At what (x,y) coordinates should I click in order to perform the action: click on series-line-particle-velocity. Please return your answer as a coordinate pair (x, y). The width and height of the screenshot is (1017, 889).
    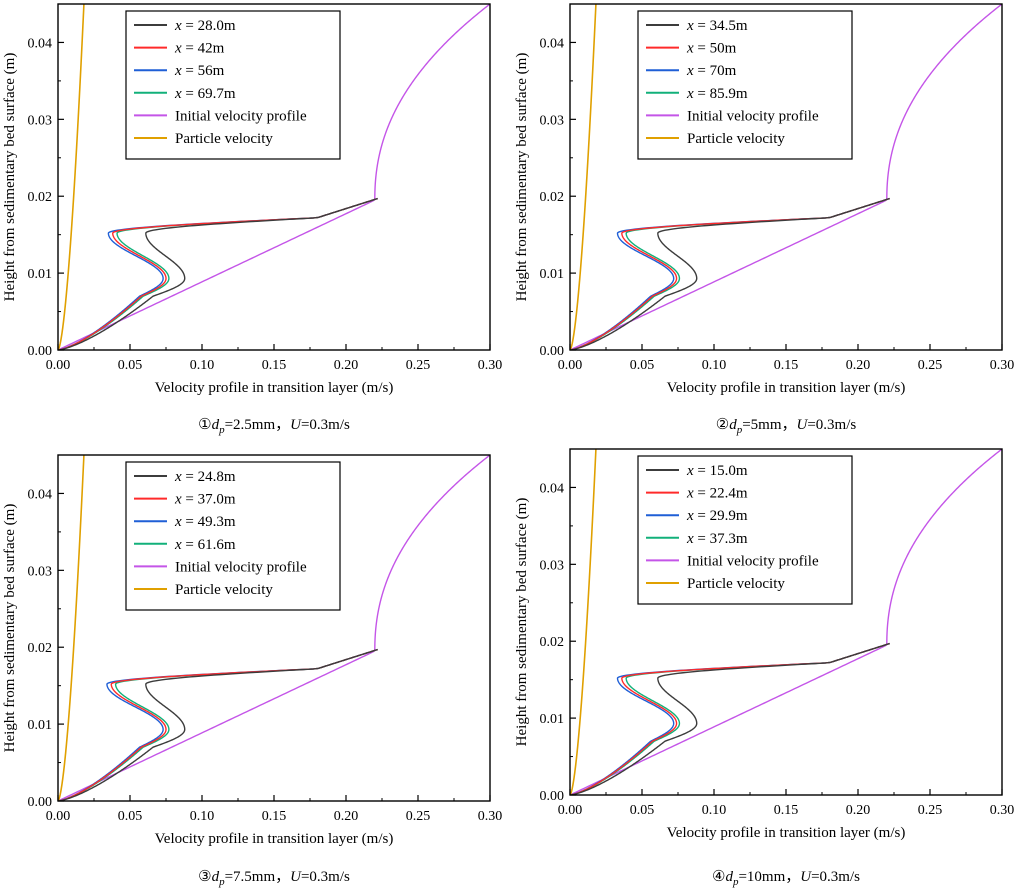
    Looking at the image, I should click on (583, 622).